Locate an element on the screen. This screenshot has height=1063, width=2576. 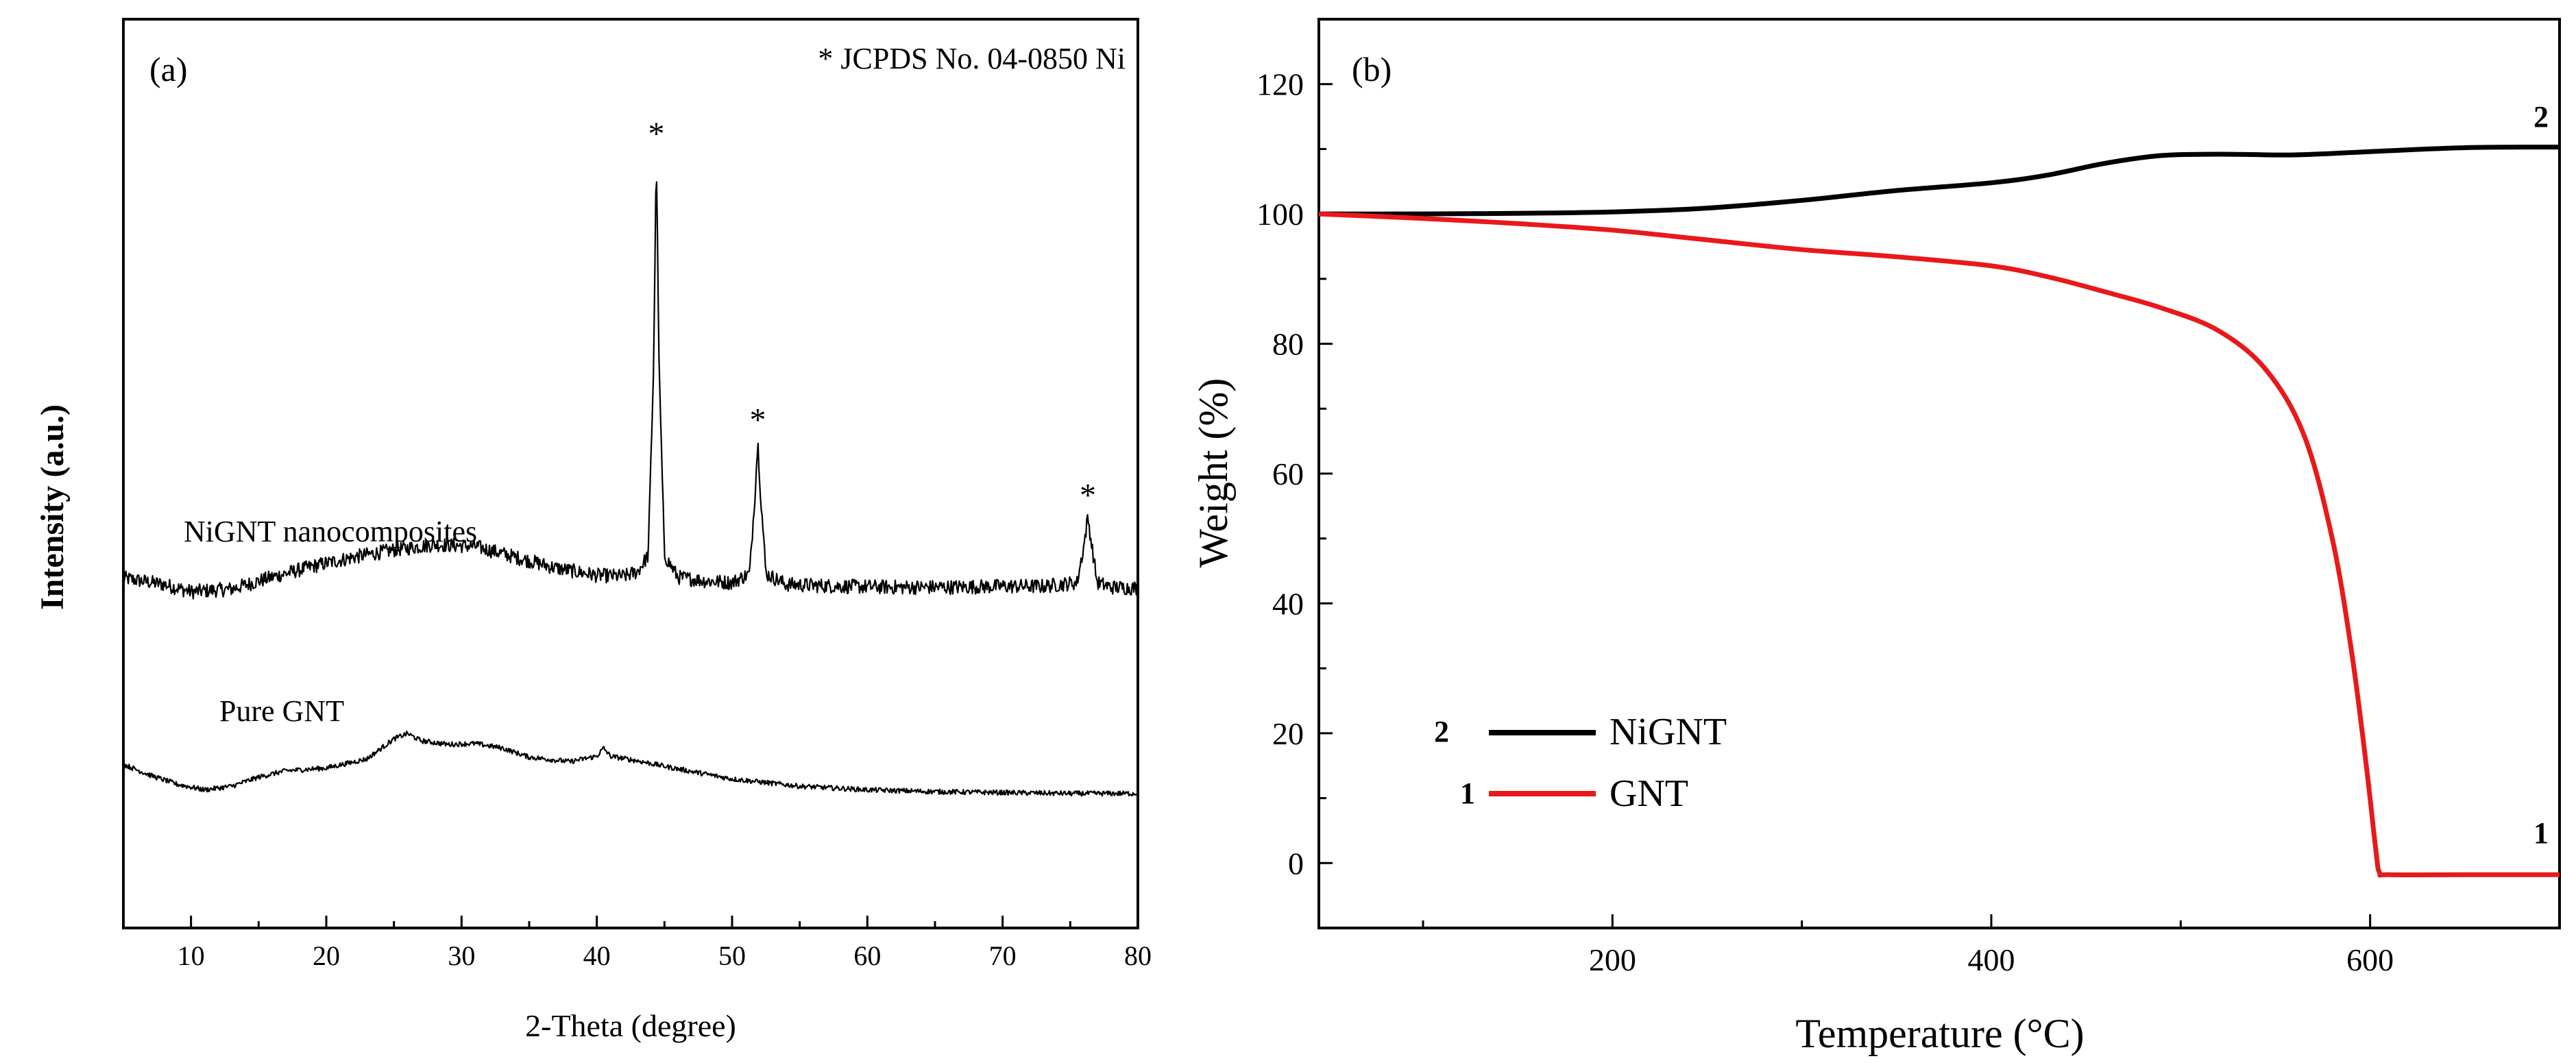
y-tick-label-b-0: 0 is located at coordinates (1296, 863).